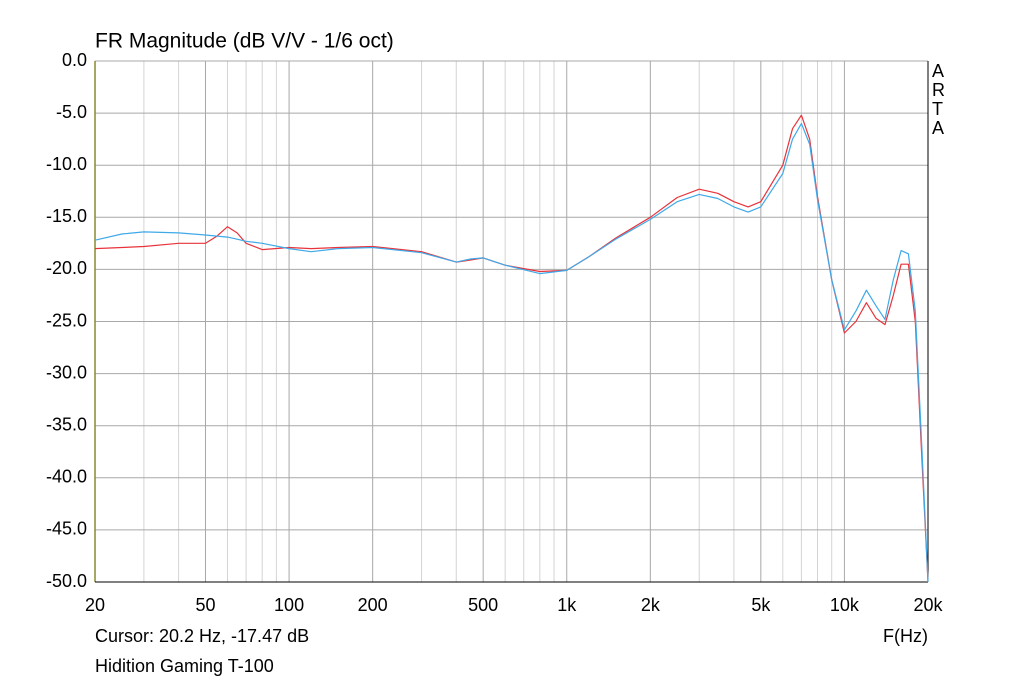  I want to click on y-tick-label: -40.0, so click(66, 477).